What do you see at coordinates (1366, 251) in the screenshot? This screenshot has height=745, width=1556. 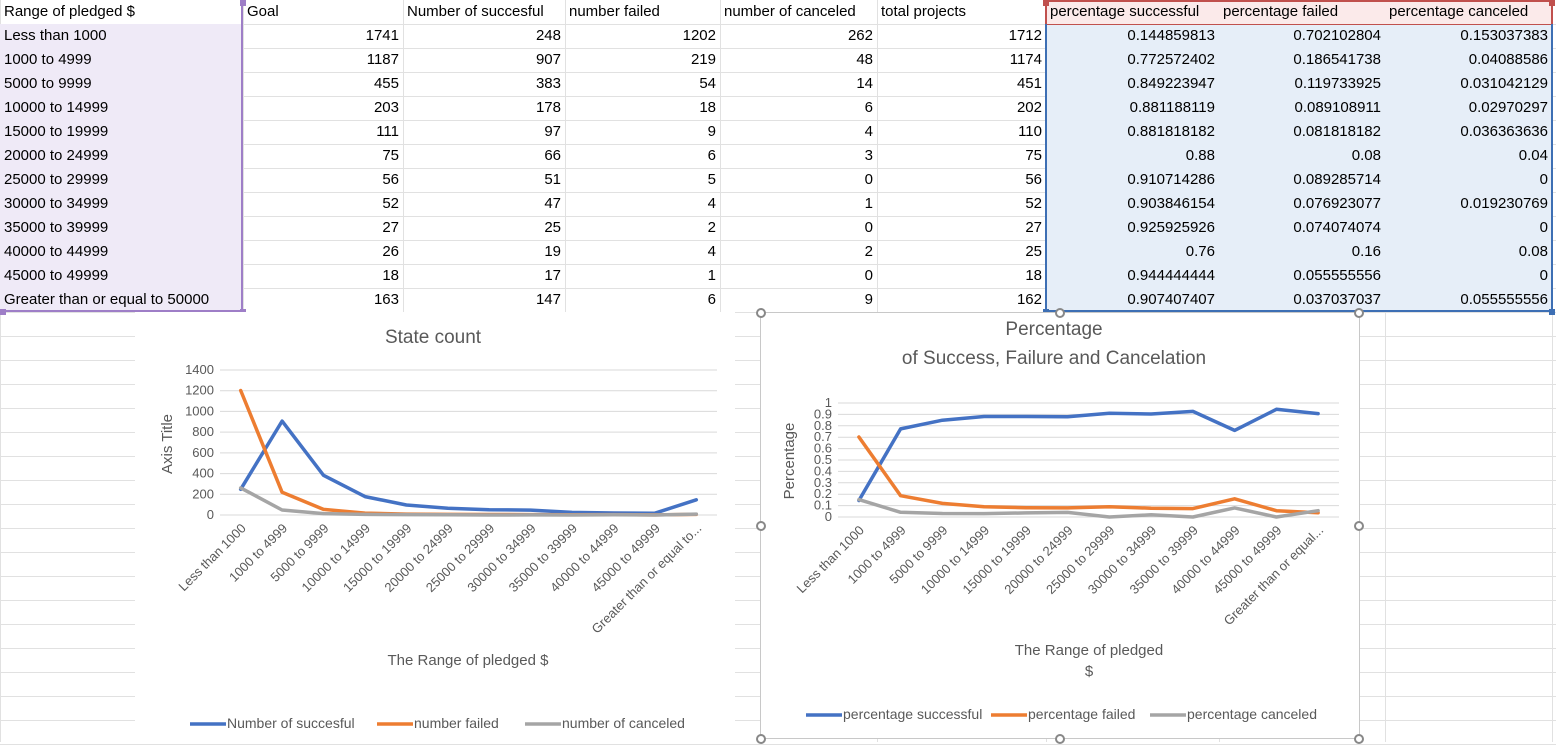 I see `table-cell: 0.16` at bounding box center [1366, 251].